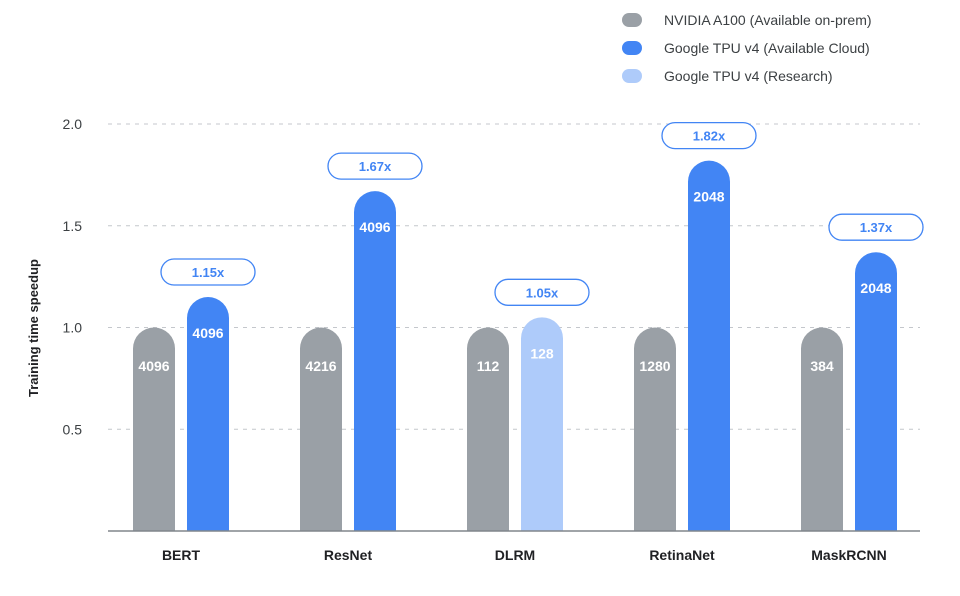  Describe the element at coordinates (73, 276) in the screenshot. I see `y-axis-ticks: 0.5 1.0 1.5 2.0` at that location.